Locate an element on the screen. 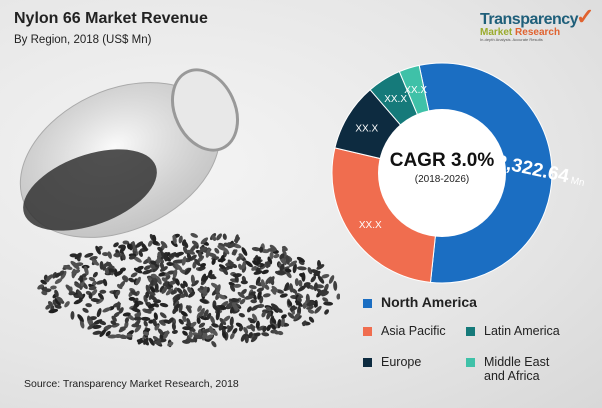 The width and height of the screenshot is (602, 408). legend-label: Latin America is located at coordinates (522, 331).